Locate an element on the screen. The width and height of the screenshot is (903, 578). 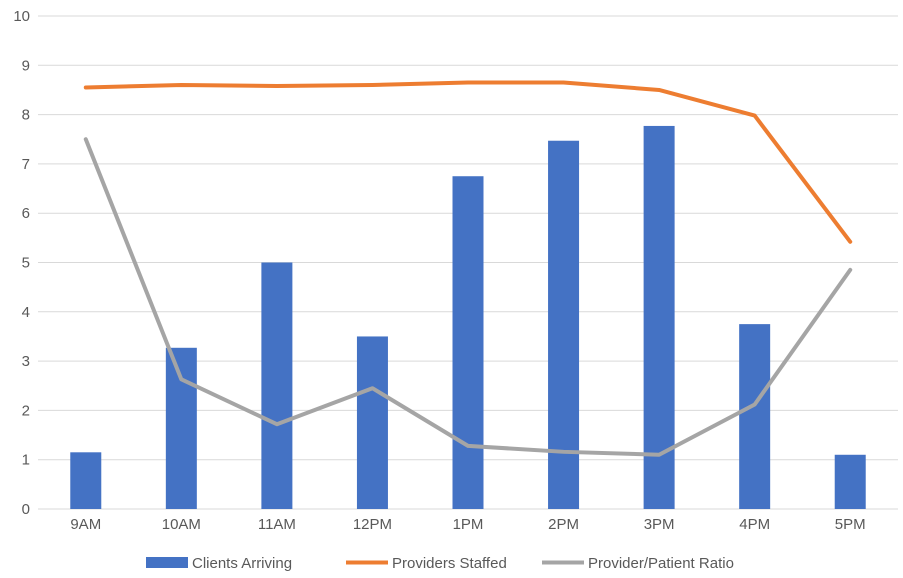
y-tick-label: 2 is located at coordinates (26, 410).